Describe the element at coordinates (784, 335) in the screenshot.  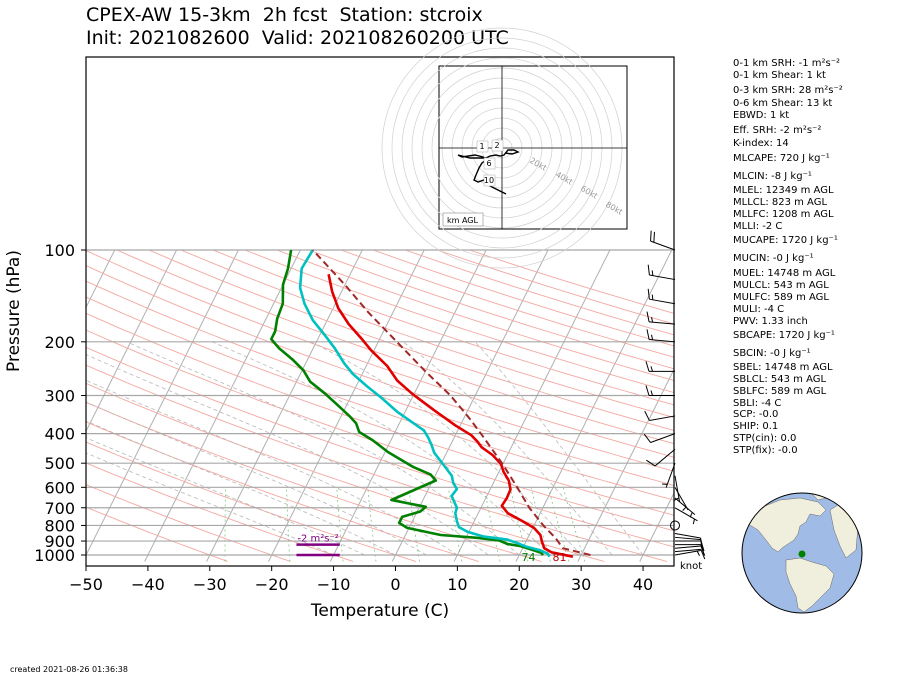
I see `index-line: SBCAPE: 1720 J kg⁻¹` at that location.